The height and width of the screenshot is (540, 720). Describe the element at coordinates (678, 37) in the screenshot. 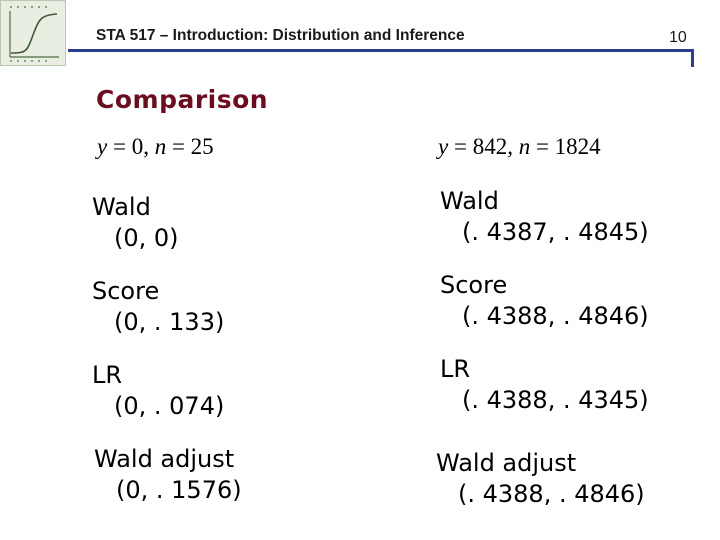

I see `page-number: 10` at that location.